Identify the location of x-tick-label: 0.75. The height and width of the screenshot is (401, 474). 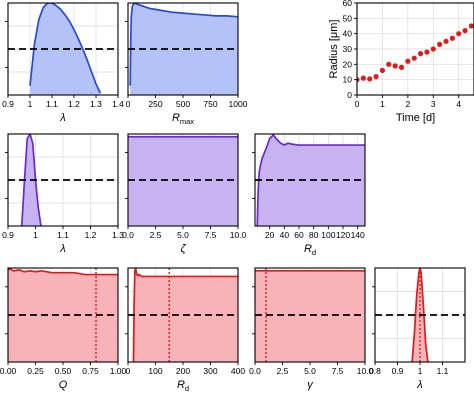
(90, 371).